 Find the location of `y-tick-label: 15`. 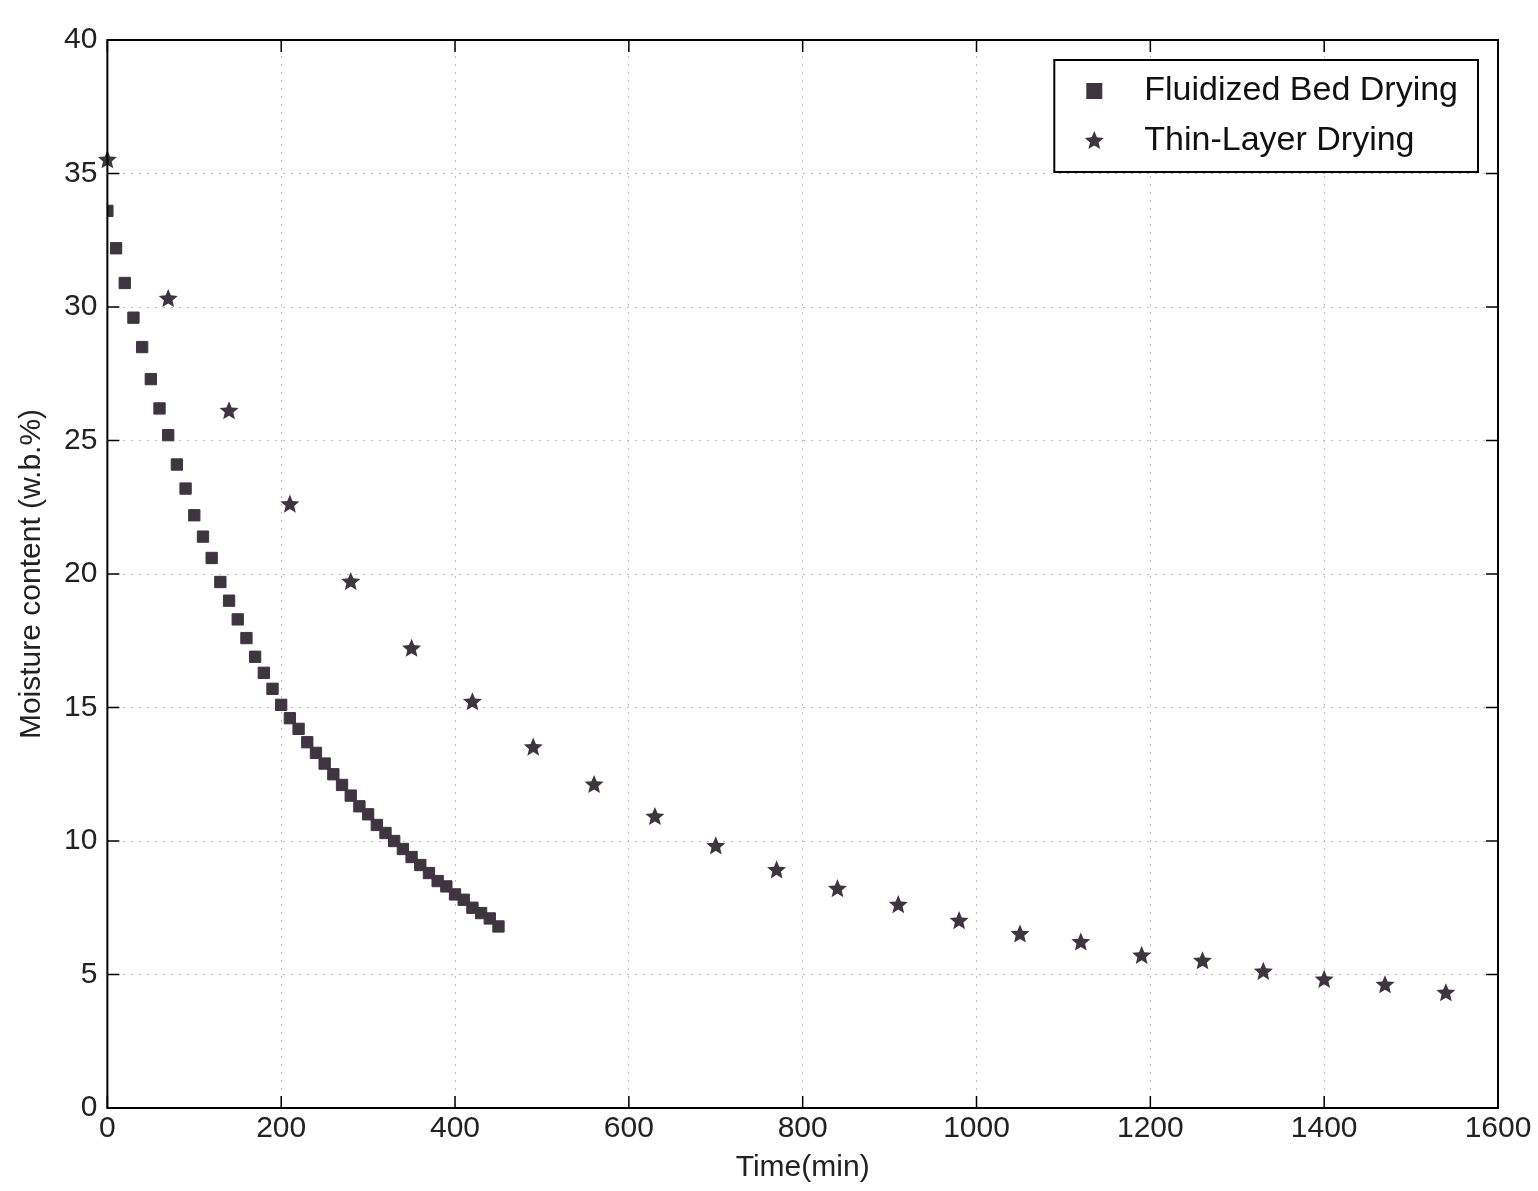

y-tick-label: 15 is located at coordinates (80, 705).